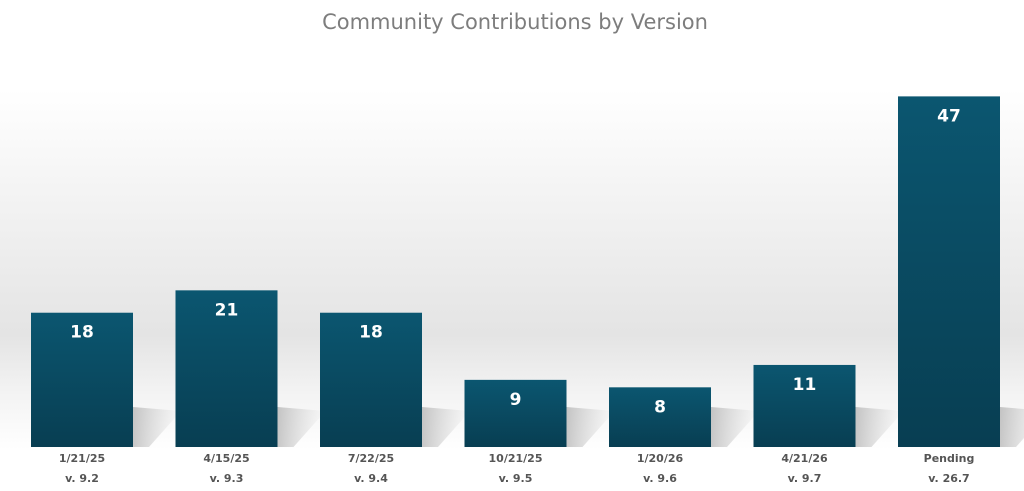 This screenshot has height=491, width=1024. I want to click on category-version-label: v. 9.3, so click(227, 478).